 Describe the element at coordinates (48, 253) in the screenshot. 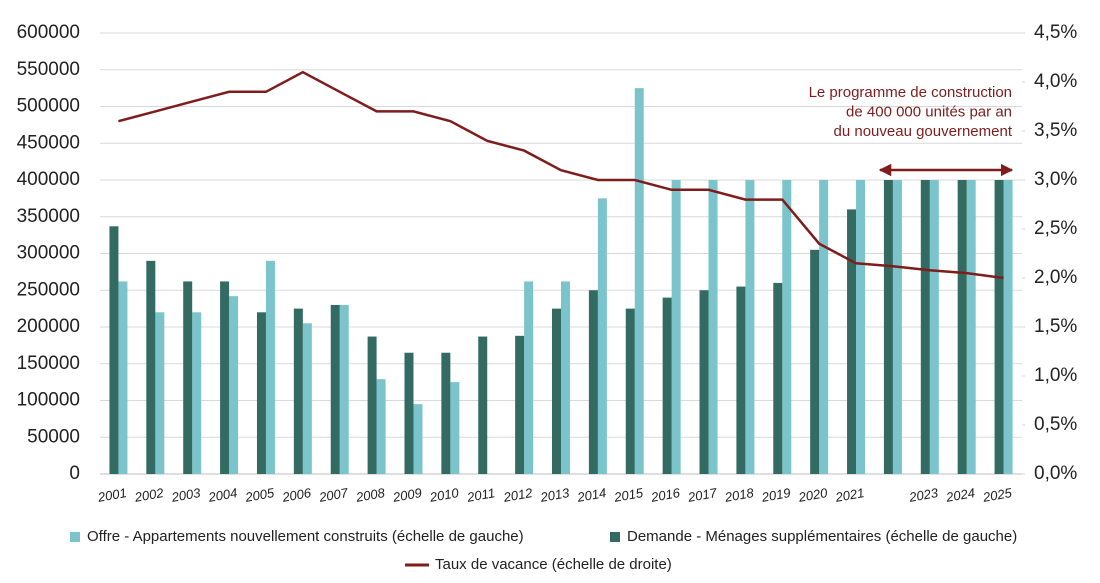

I see `y-tick-label: 300000` at that location.